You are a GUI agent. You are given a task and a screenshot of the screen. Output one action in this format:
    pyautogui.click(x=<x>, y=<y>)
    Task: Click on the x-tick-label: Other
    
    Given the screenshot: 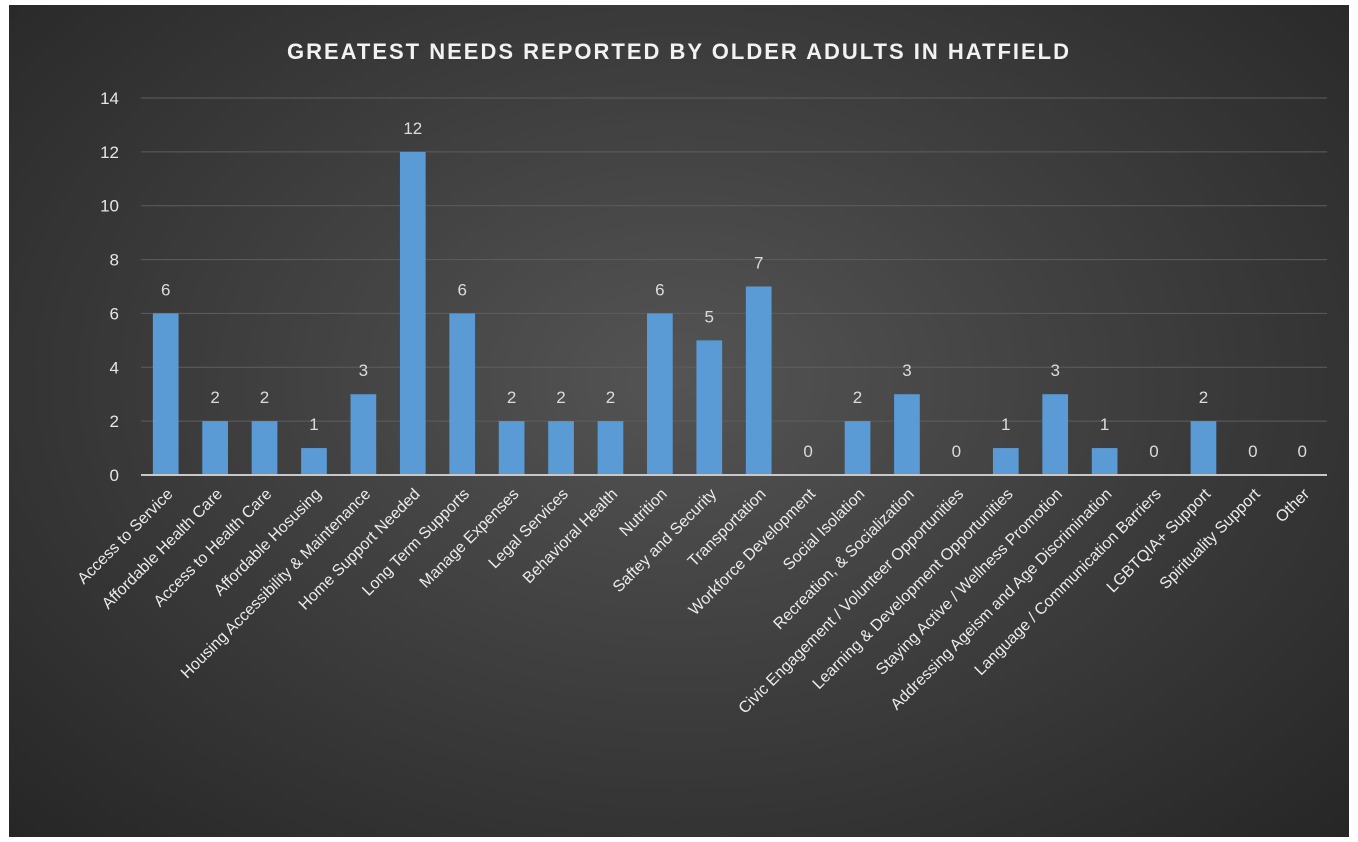 What is the action you would take?
    pyautogui.click(x=1293, y=505)
    